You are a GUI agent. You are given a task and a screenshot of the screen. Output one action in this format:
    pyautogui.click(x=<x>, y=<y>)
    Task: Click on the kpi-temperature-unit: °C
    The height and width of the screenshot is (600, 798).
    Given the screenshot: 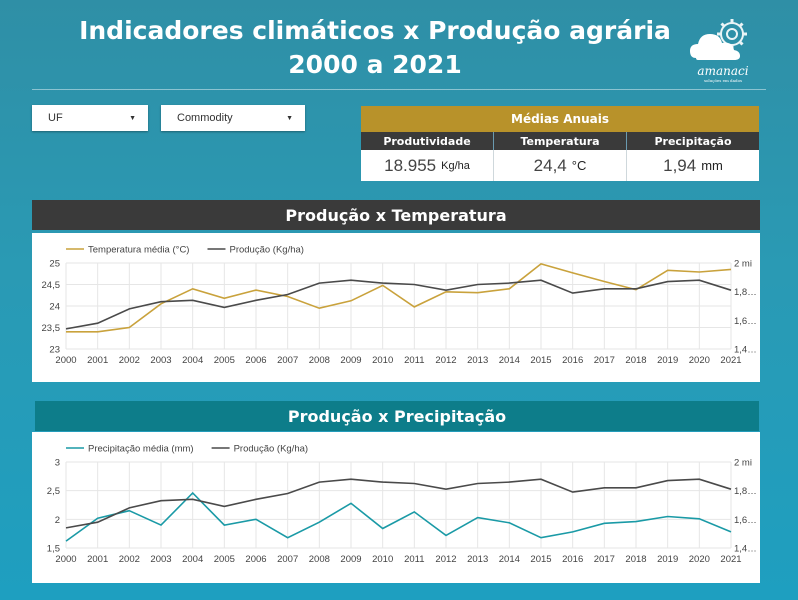 What is the action you would take?
    pyautogui.click(x=579, y=165)
    